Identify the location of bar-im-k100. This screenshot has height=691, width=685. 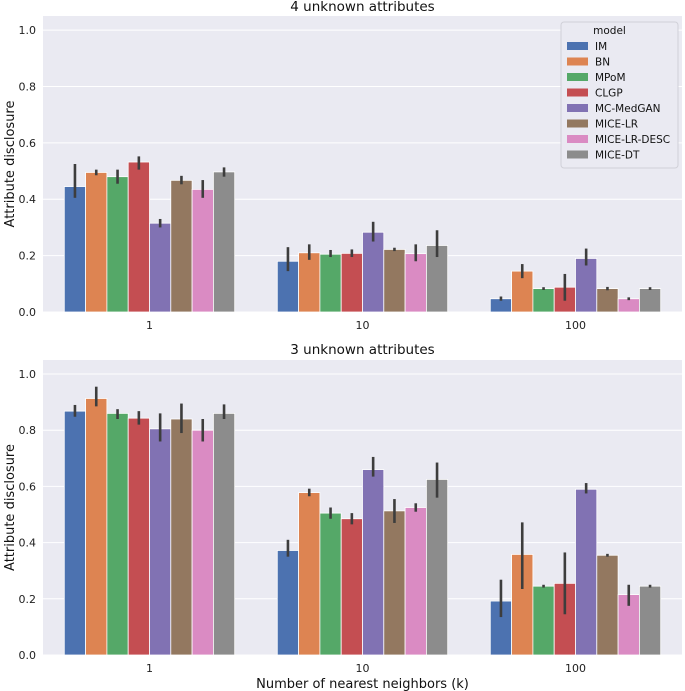
(500, 305).